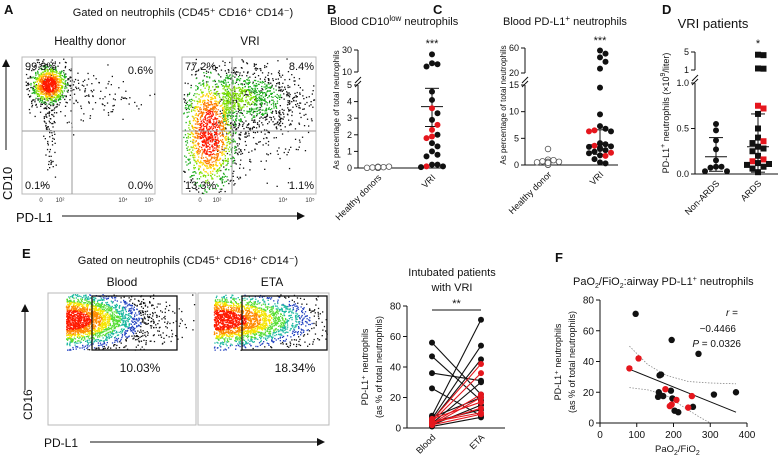  What do you see at coordinates (140, 71) in the screenshot?
I see `quadrant-ur-hd: 0.6%` at bounding box center [140, 71].